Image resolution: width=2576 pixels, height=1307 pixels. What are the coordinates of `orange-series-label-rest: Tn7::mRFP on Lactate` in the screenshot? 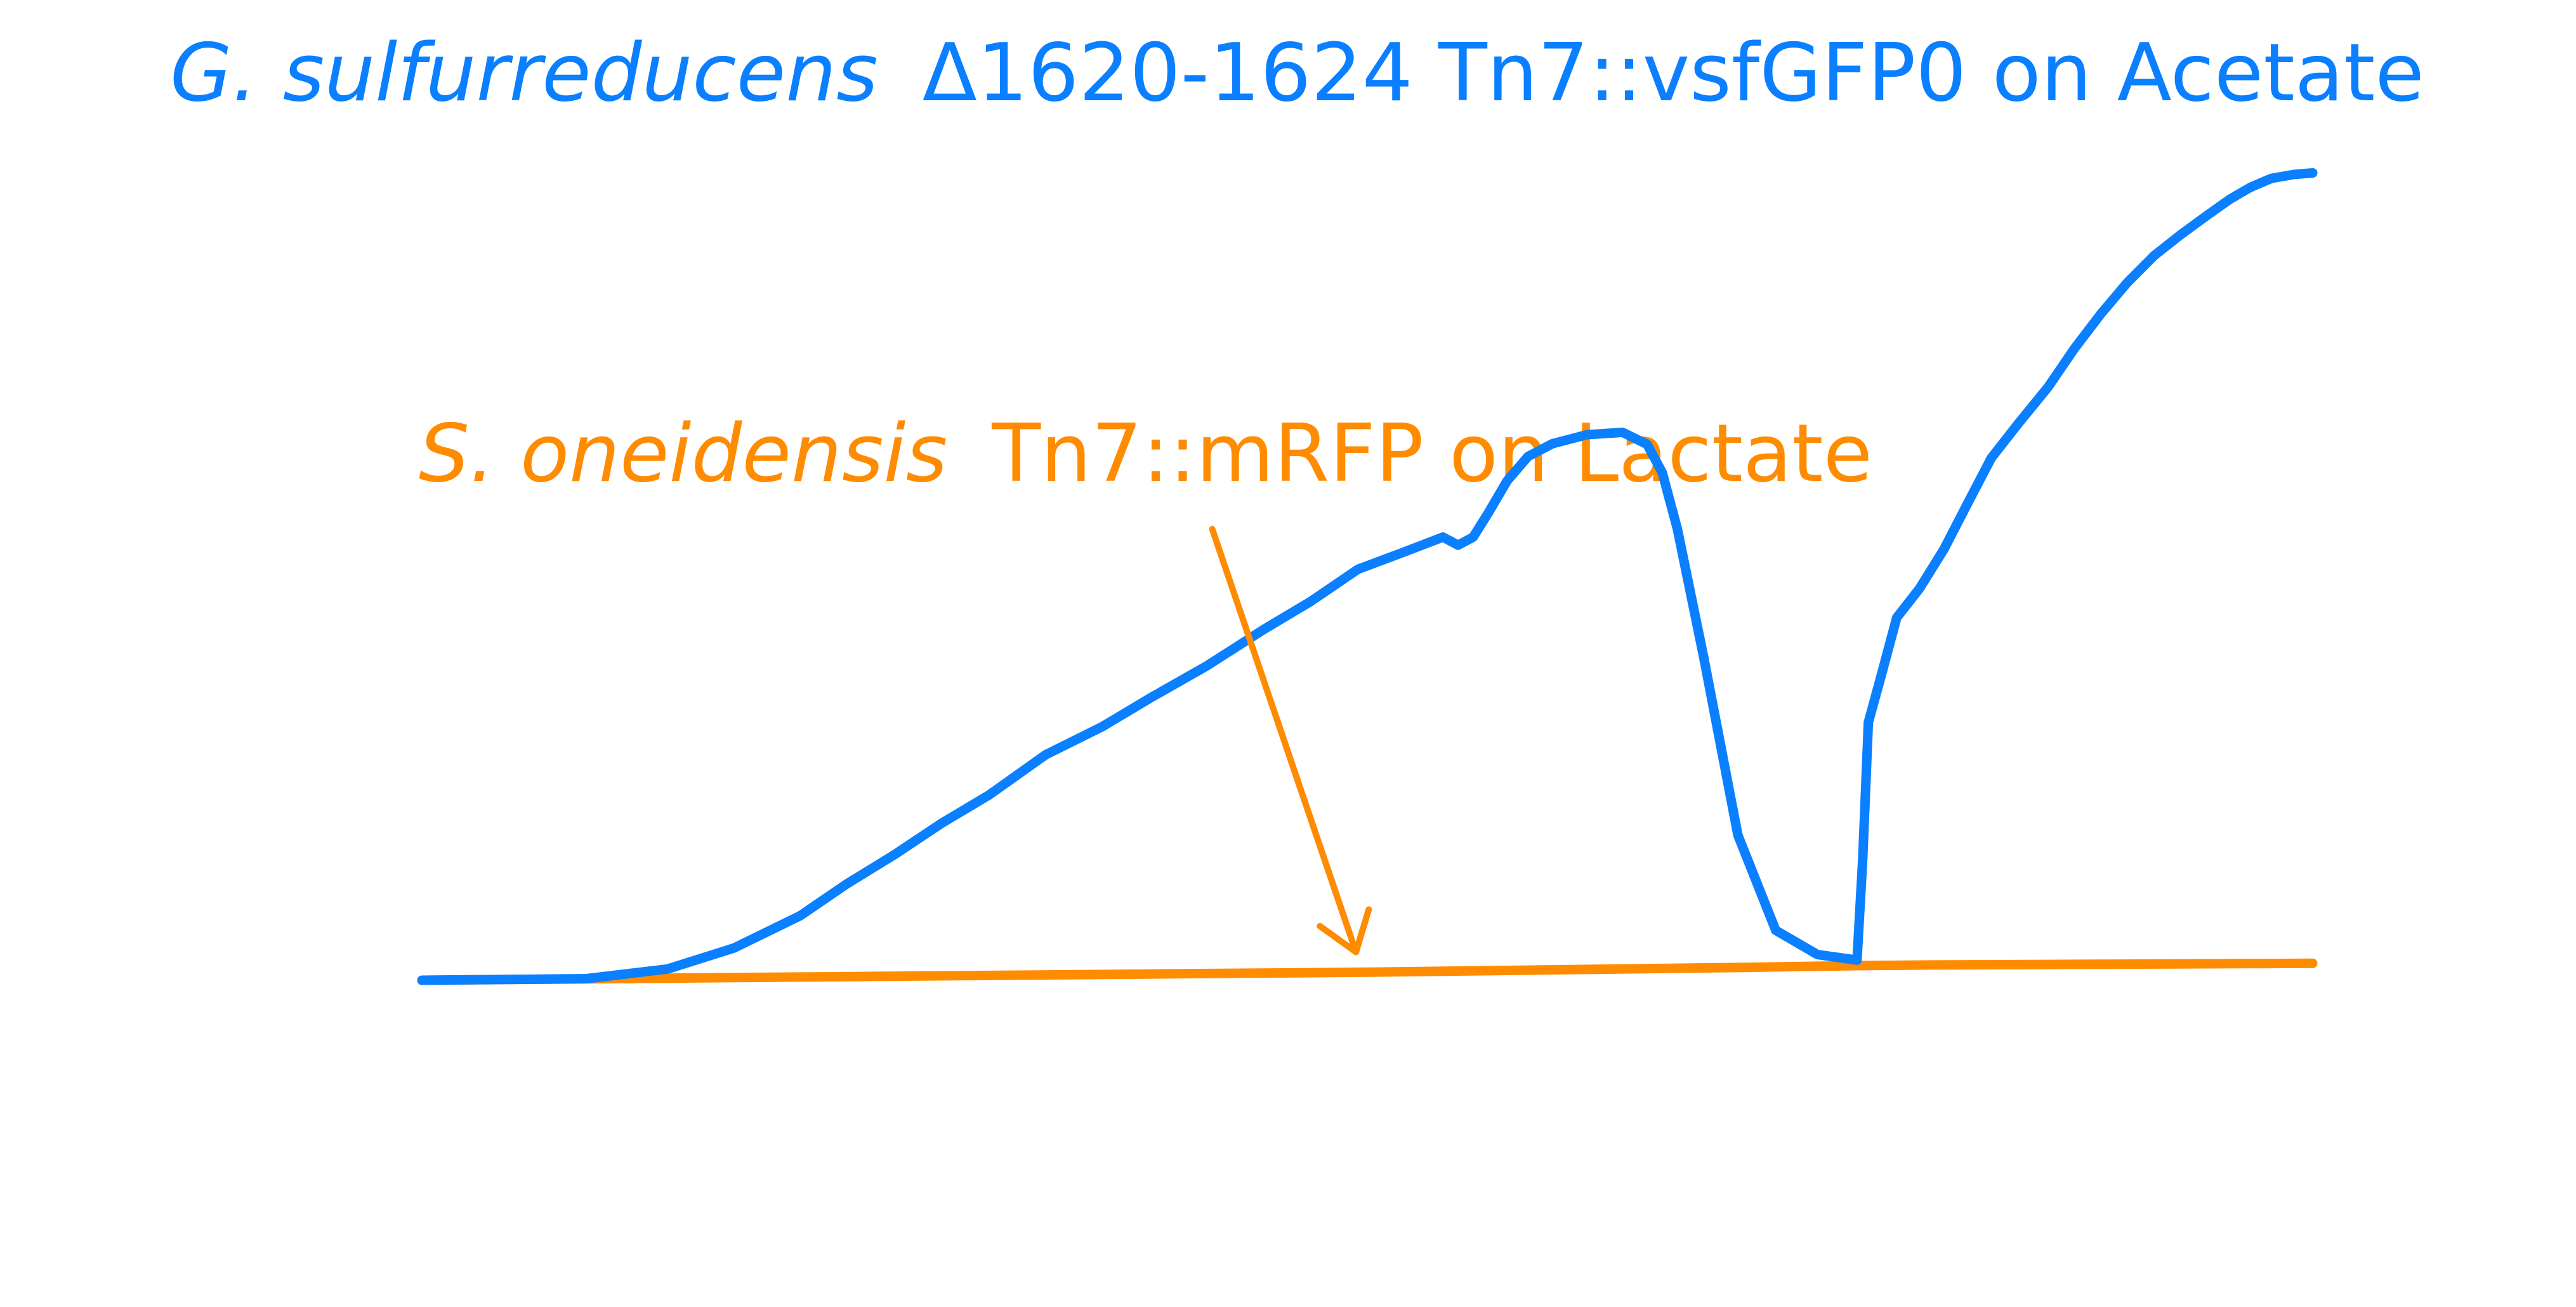 It's located at (1431, 453).